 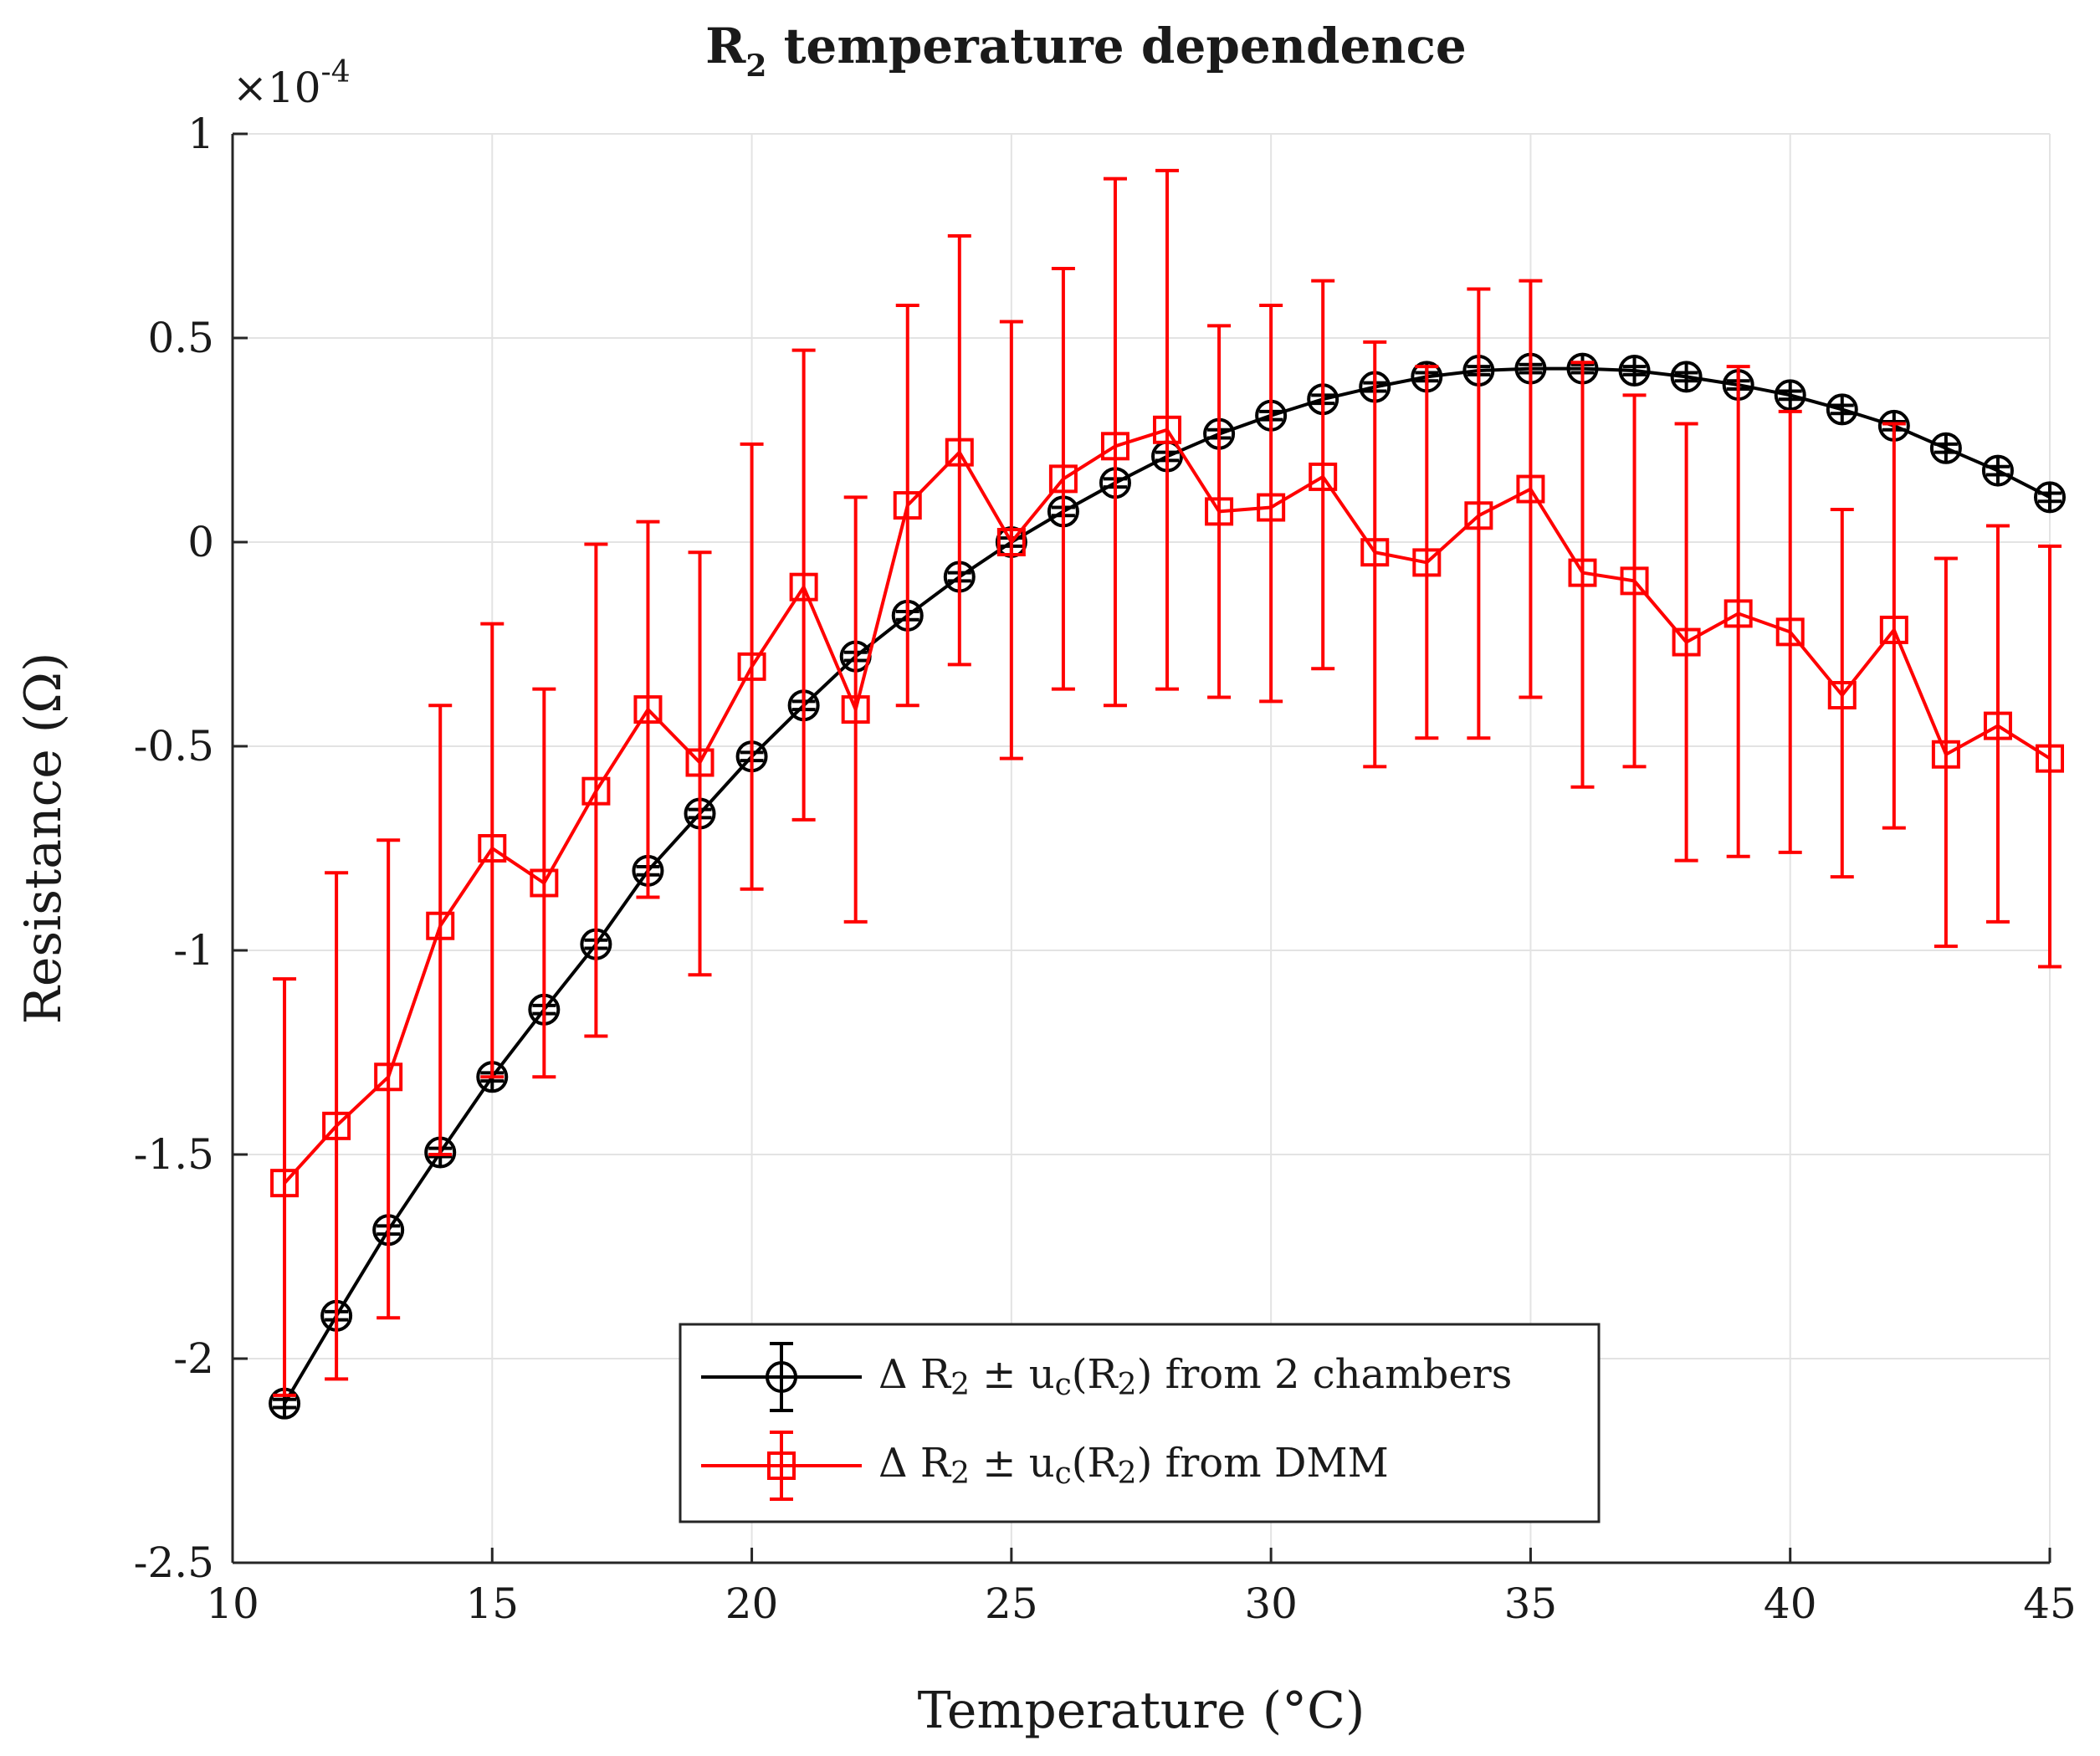 What do you see at coordinates (232, 1603) in the screenshot?
I see `x-tick-label-0: 10` at bounding box center [232, 1603].